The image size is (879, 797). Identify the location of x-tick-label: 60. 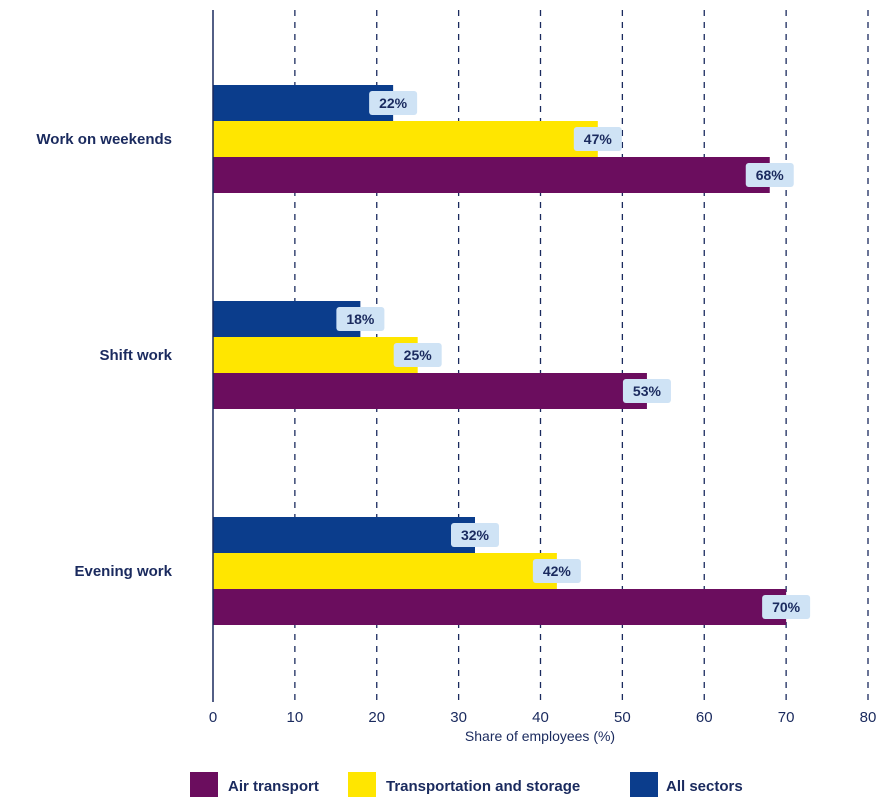
(704, 717).